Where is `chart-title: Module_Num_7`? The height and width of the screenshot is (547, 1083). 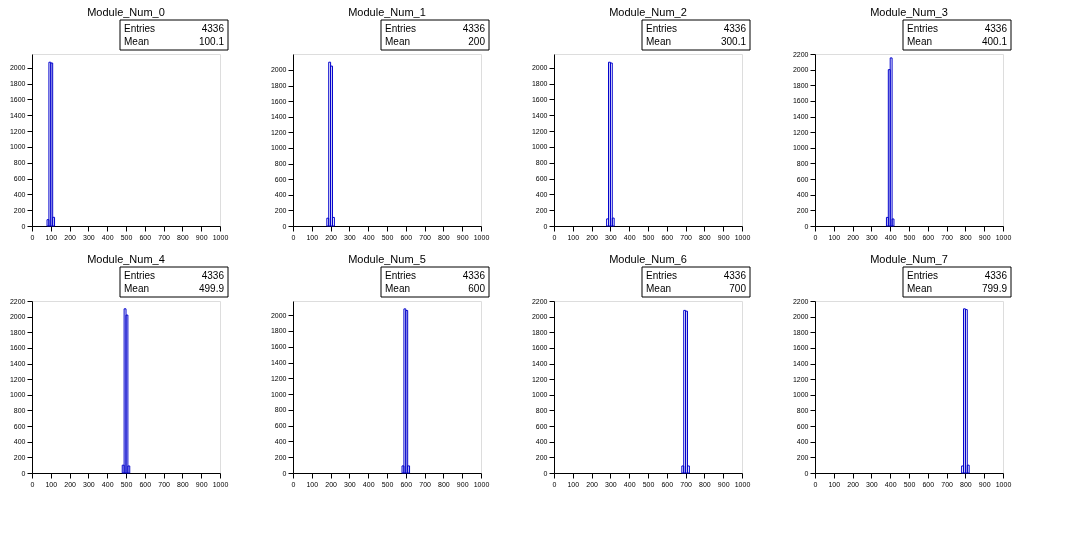
chart-title: Module_Num_7 is located at coordinates (909, 258).